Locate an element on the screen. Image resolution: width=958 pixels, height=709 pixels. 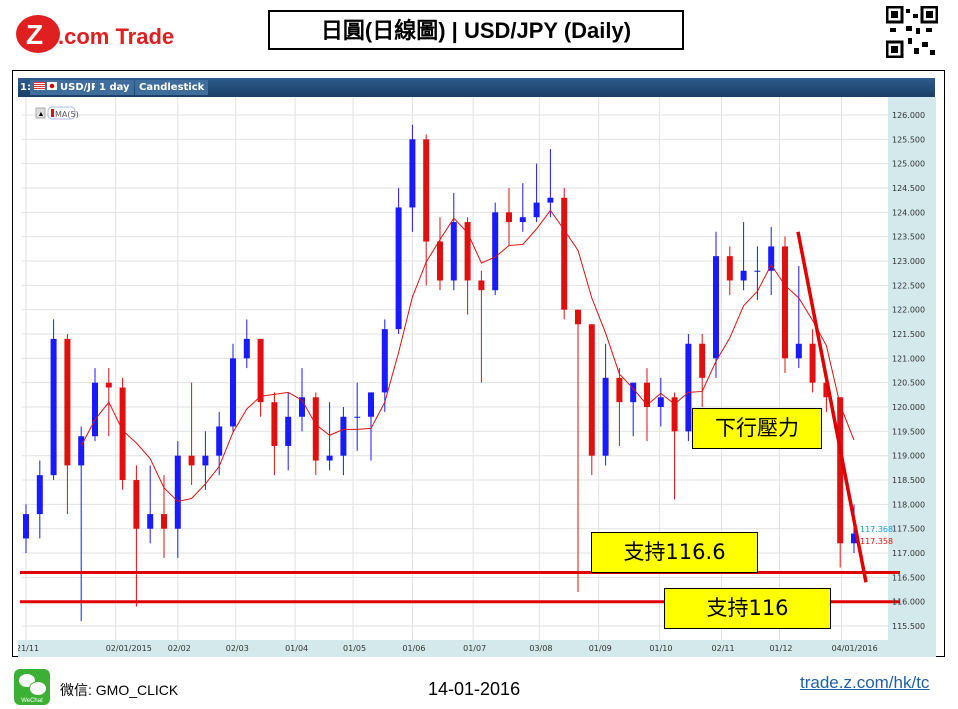
y-tick-label: 122.500 is located at coordinates (908, 285).